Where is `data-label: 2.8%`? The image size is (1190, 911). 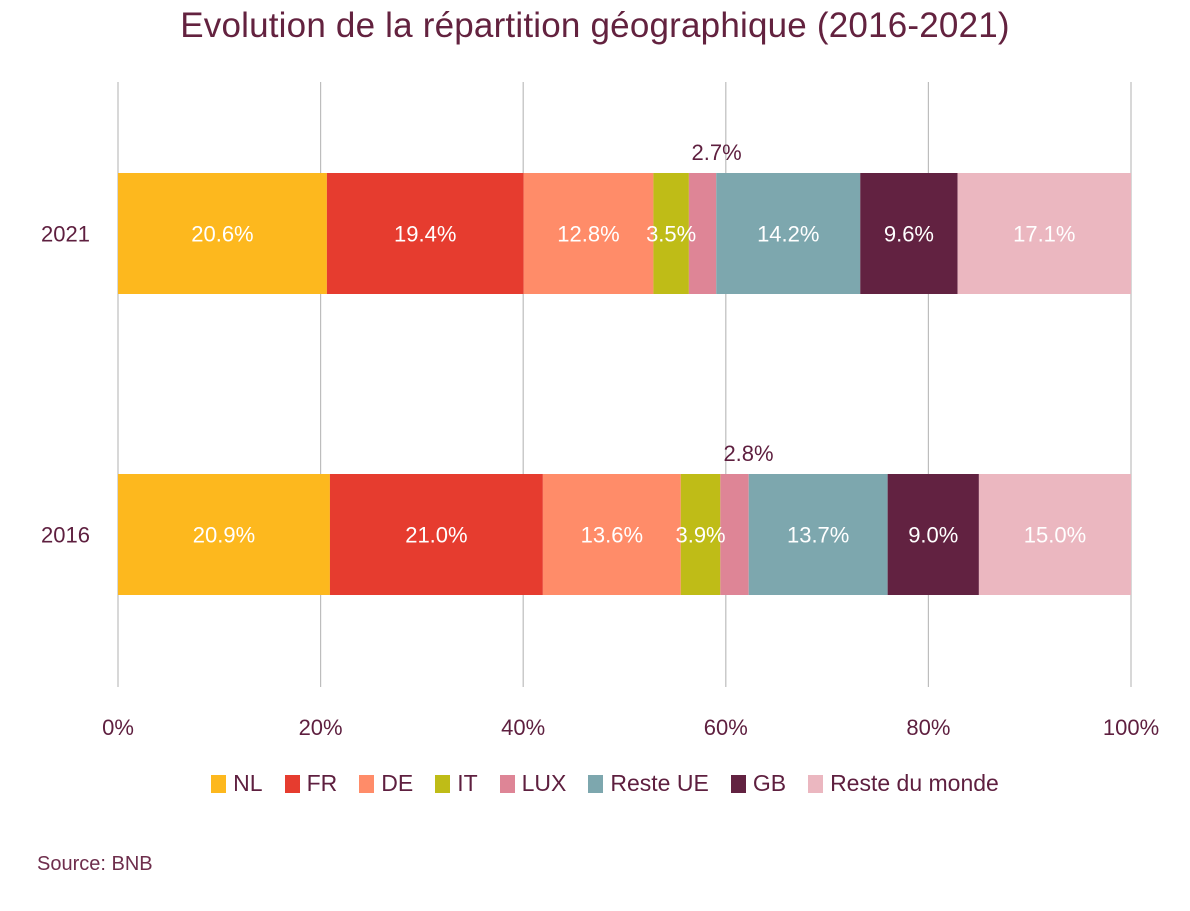 data-label: 2.8% is located at coordinates (748, 453).